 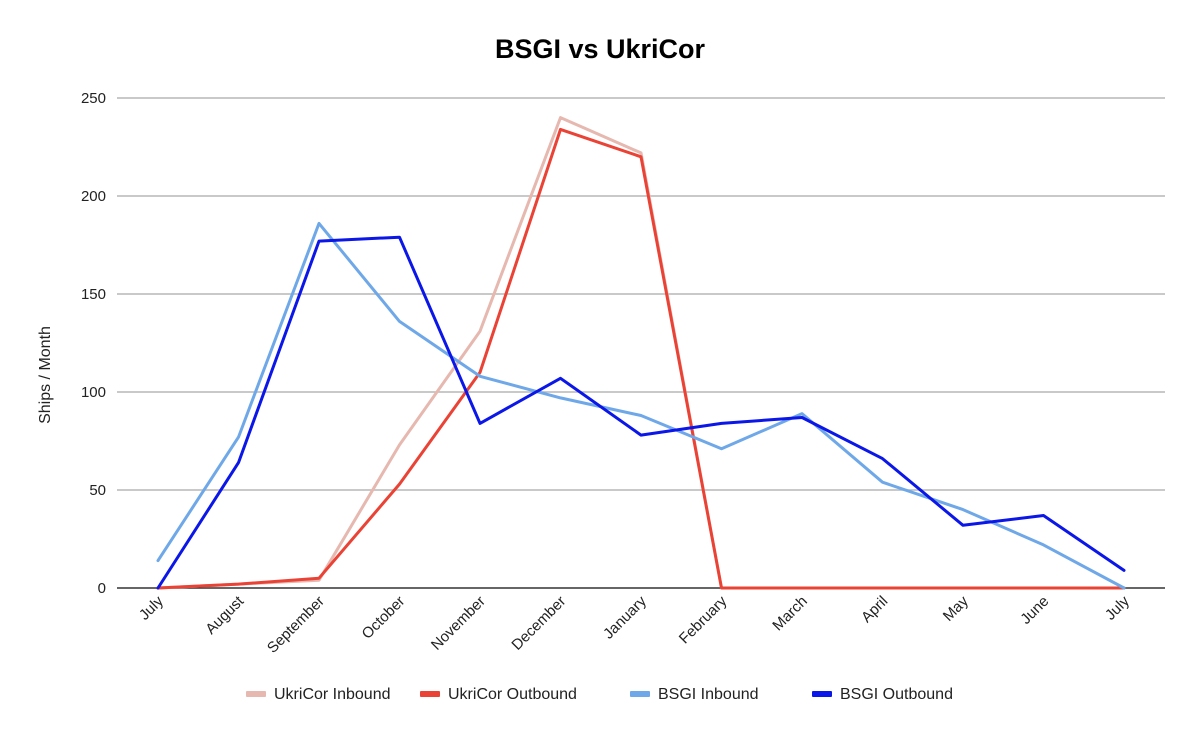 What do you see at coordinates (45, 375) in the screenshot?
I see `y-axis-label: Ships / Month` at bounding box center [45, 375].